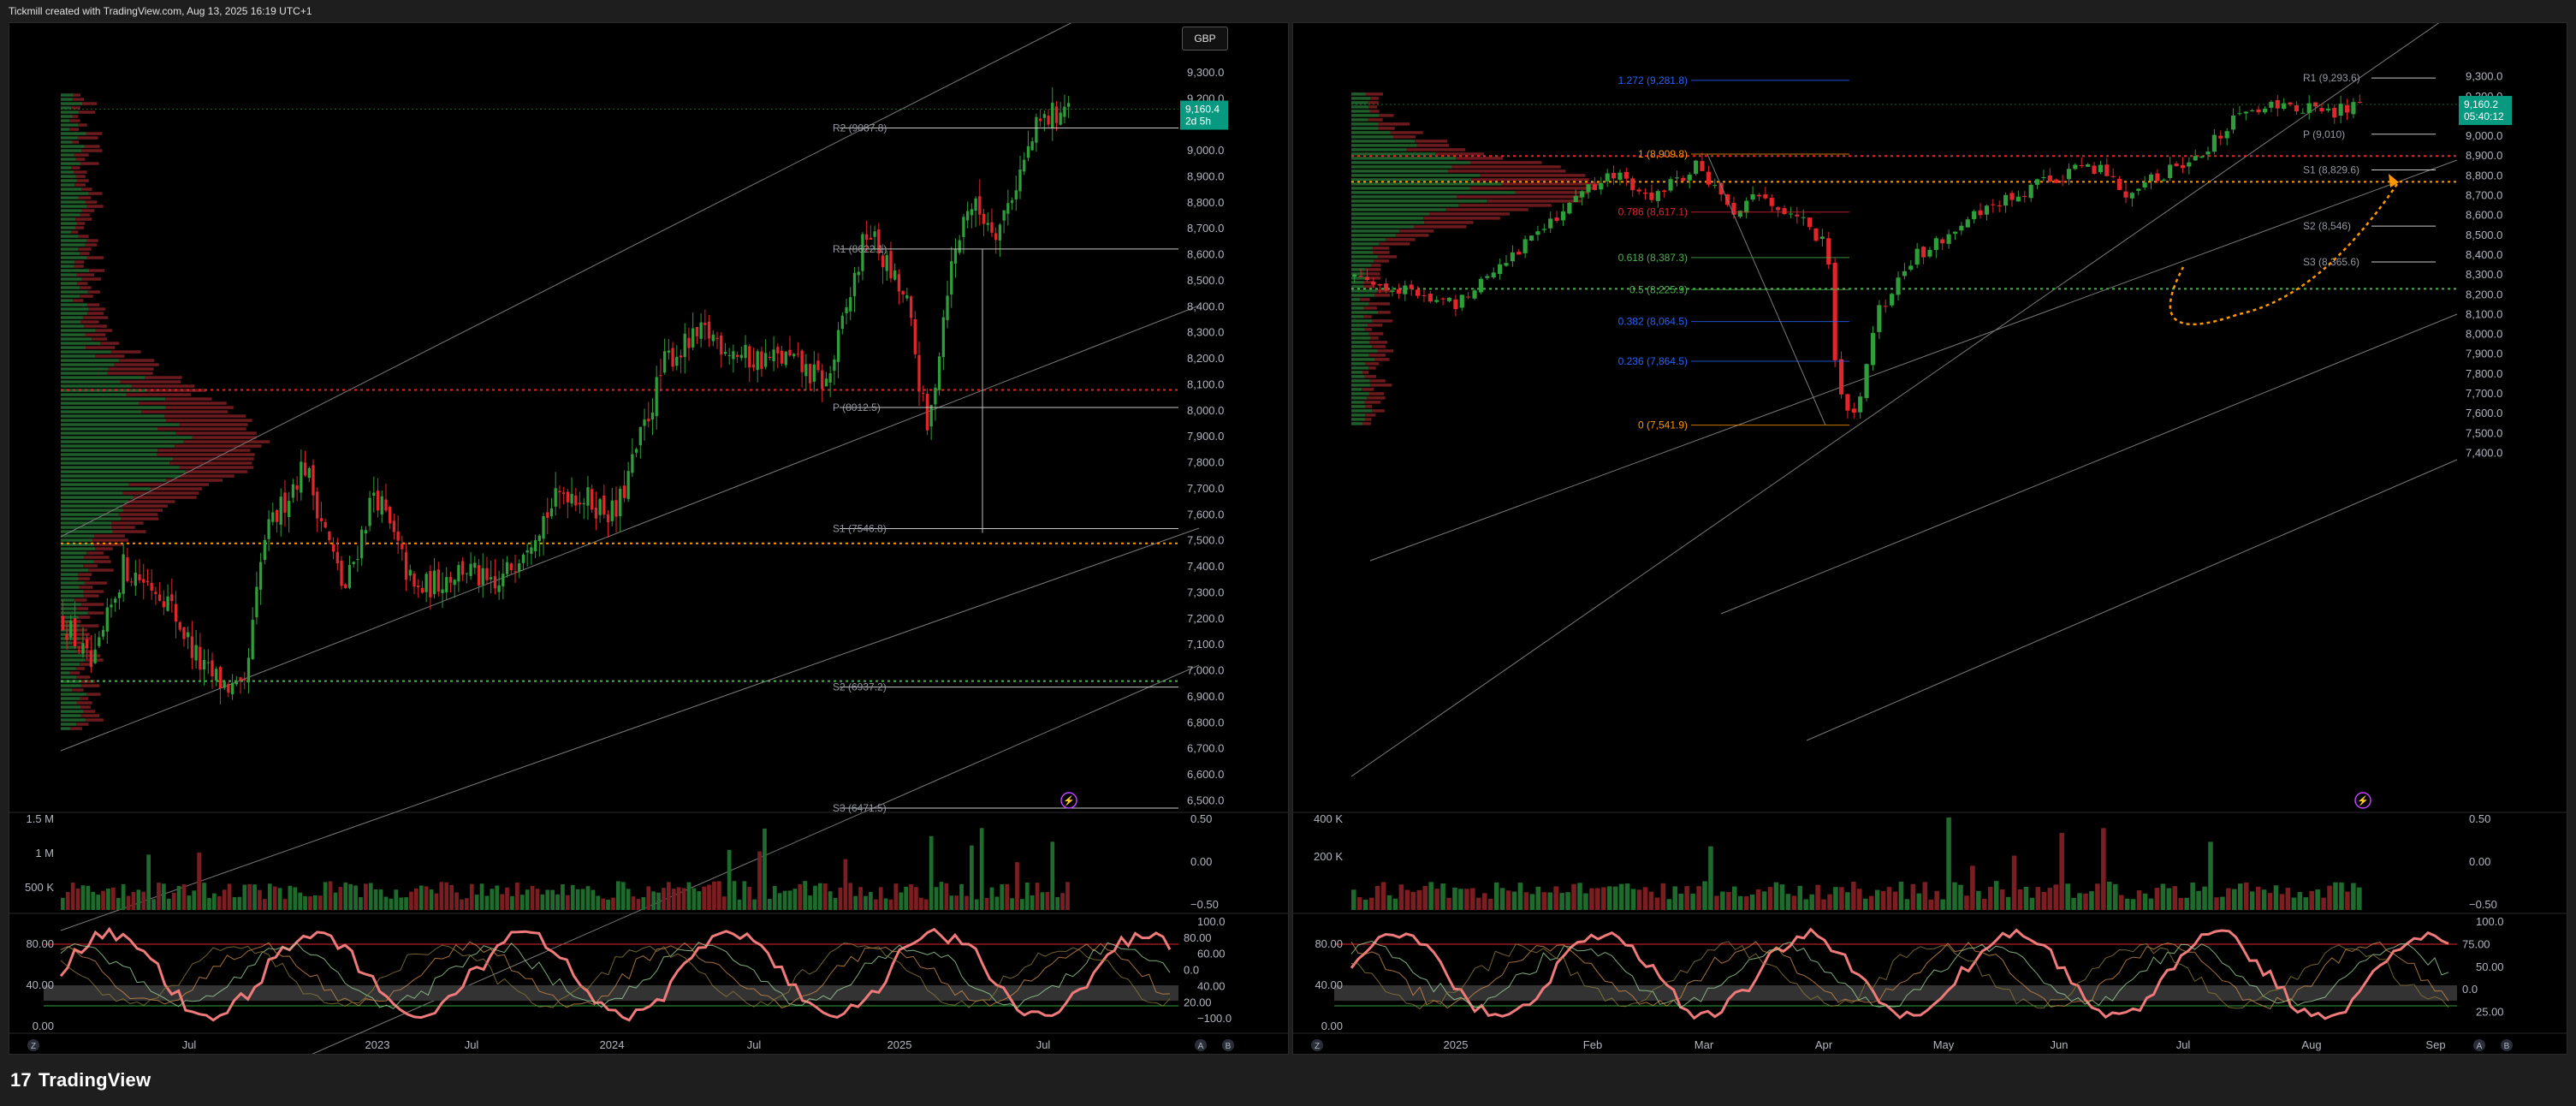 The height and width of the screenshot is (1106, 2576). I want to click on lightning-icon, so click(2362, 800).